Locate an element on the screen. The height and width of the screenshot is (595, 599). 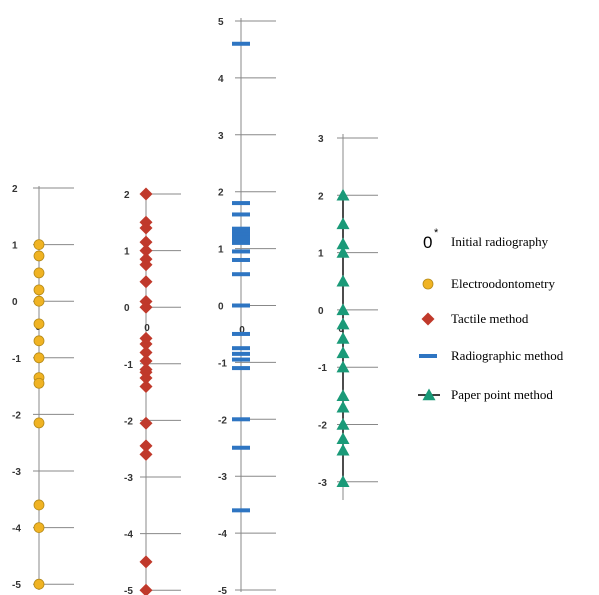
panel-1: 210-1-2-3-4-50 is located at coordinates (43, 387).